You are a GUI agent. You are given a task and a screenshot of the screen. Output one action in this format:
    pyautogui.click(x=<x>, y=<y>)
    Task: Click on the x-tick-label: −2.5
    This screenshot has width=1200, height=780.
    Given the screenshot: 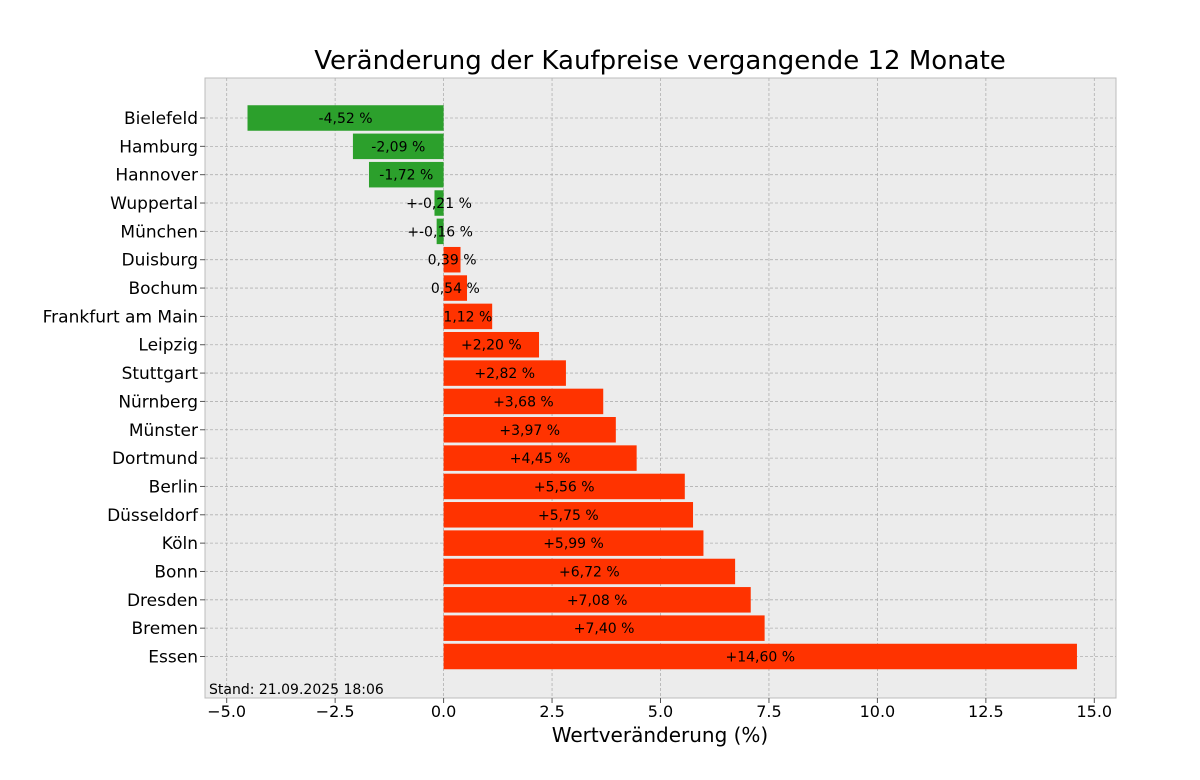 What is the action you would take?
    pyautogui.click(x=335, y=711)
    